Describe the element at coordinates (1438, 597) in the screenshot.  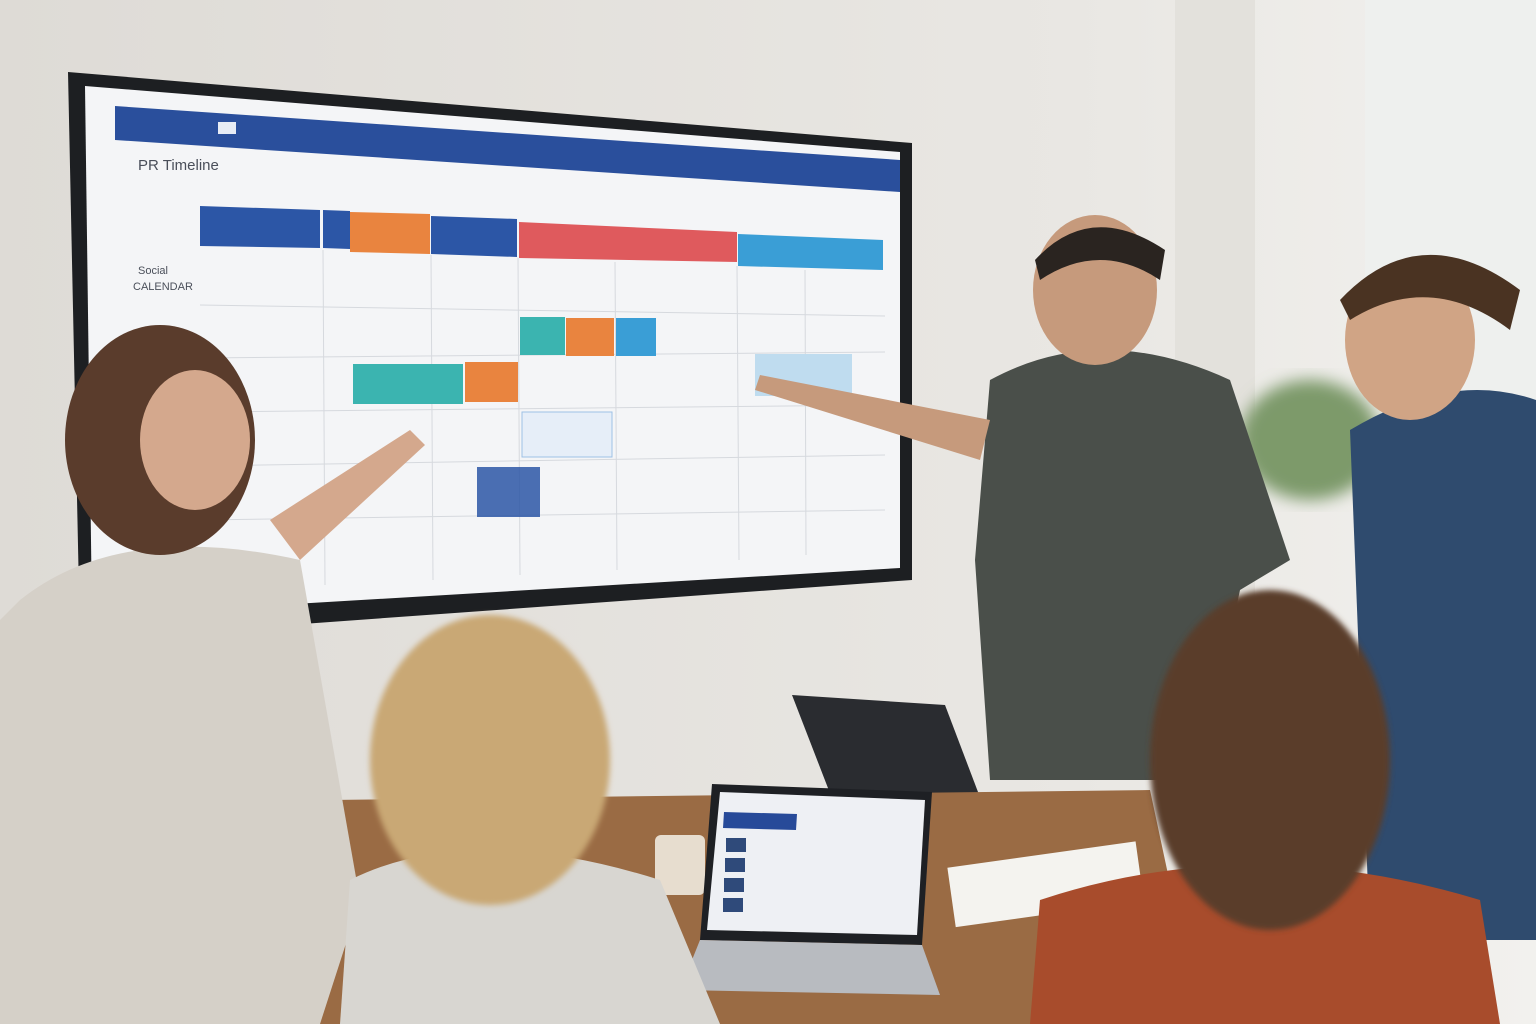
I see `person-man-right` at that location.